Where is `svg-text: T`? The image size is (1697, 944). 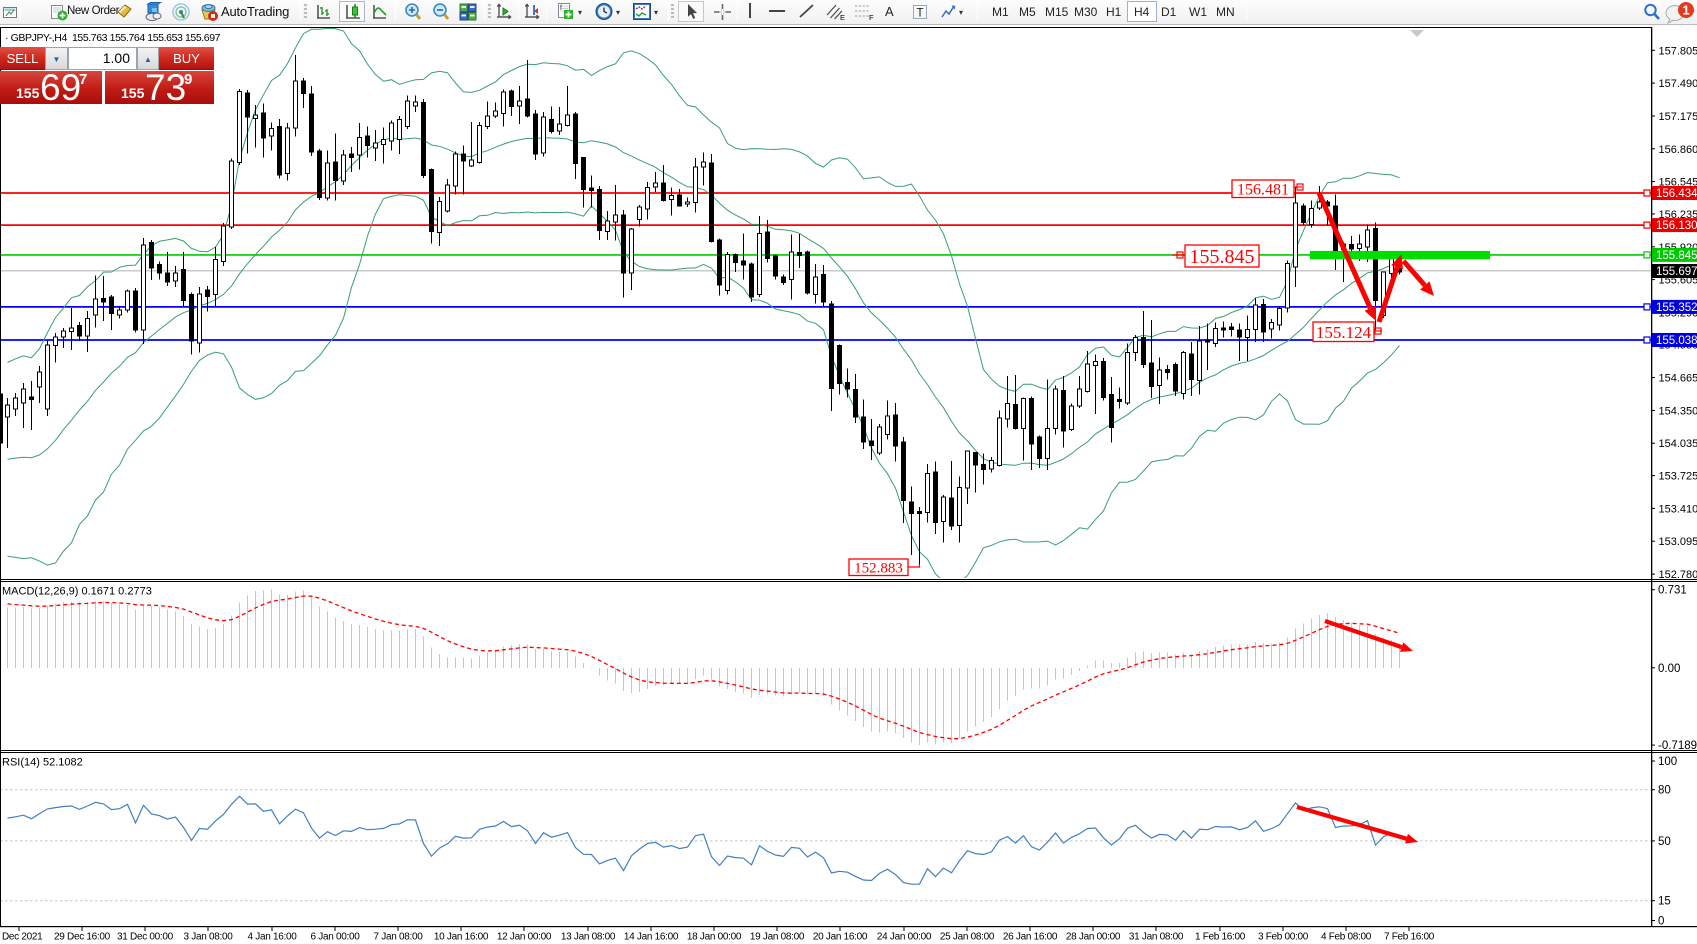
svg-text: T is located at coordinates (920, 14).